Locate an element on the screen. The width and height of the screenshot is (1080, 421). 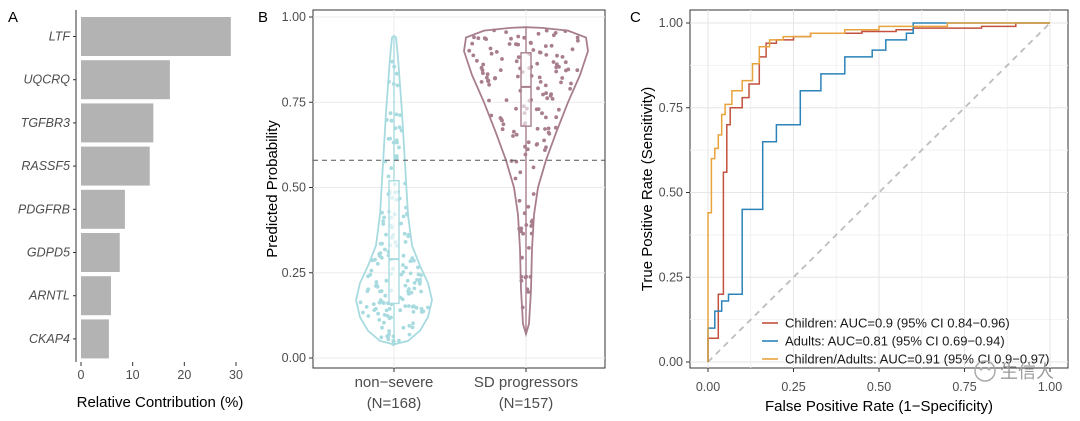
panel-label-c: C is located at coordinates (635, 17).